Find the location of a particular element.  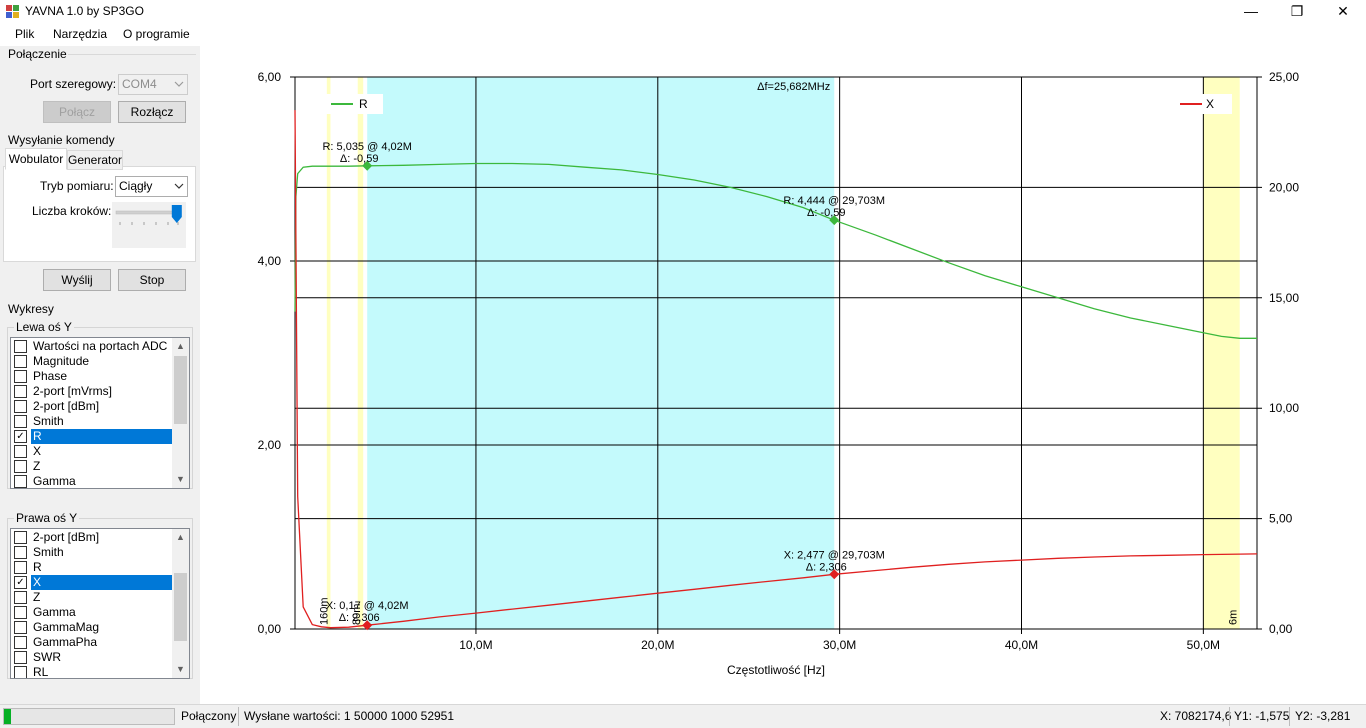

list-item: ✓ X is located at coordinates (93, 582).